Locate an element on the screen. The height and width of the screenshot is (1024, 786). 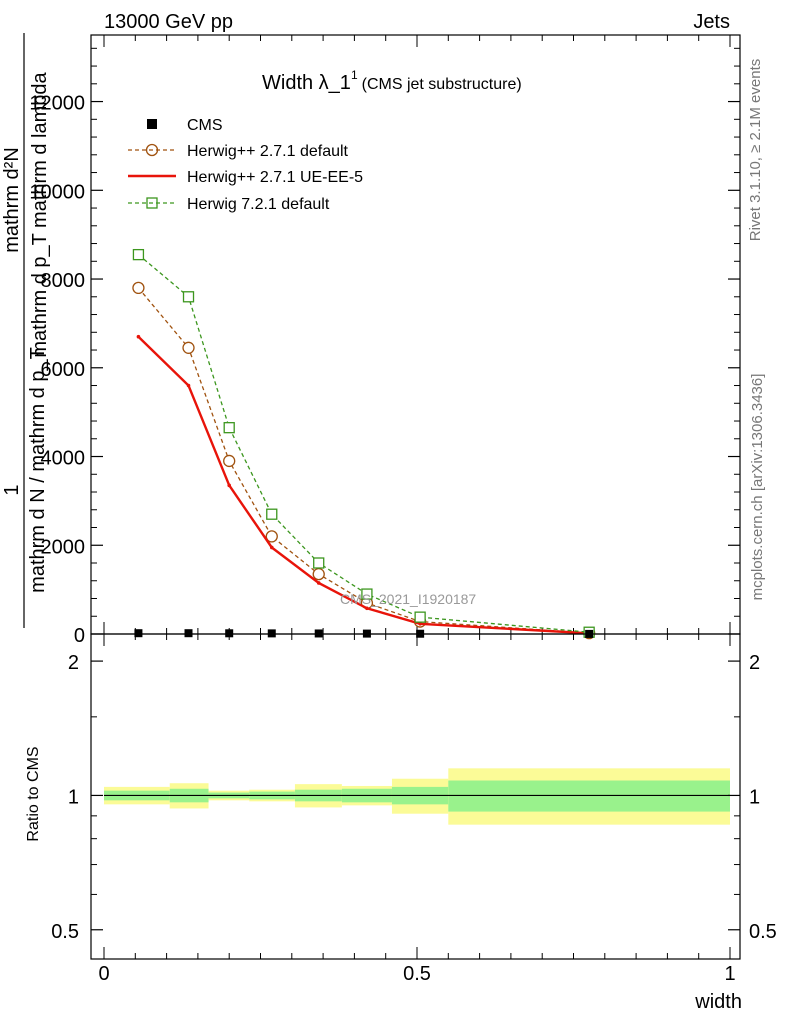
ratio-ytick-label-left: 0.5 is located at coordinates (65, 932).